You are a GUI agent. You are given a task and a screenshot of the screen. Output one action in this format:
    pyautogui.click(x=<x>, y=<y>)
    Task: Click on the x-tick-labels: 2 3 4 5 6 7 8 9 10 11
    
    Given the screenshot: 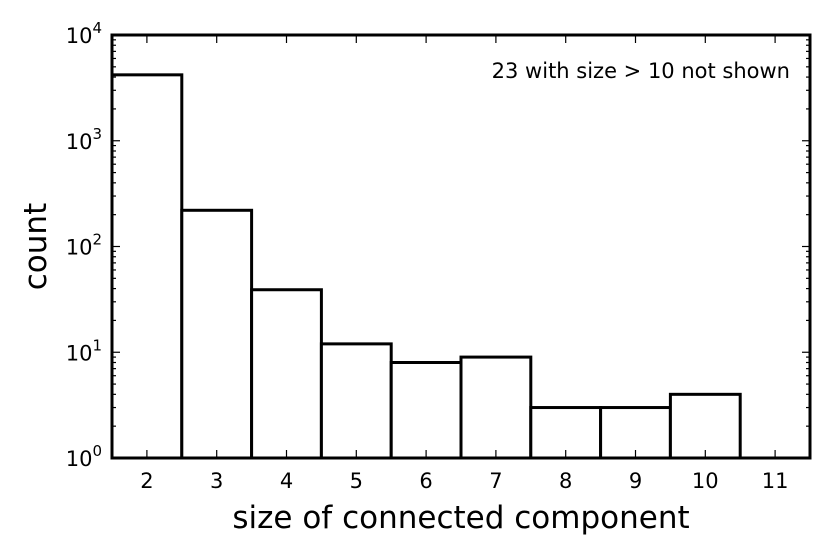 What is the action you would take?
    pyautogui.click(x=464, y=481)
    